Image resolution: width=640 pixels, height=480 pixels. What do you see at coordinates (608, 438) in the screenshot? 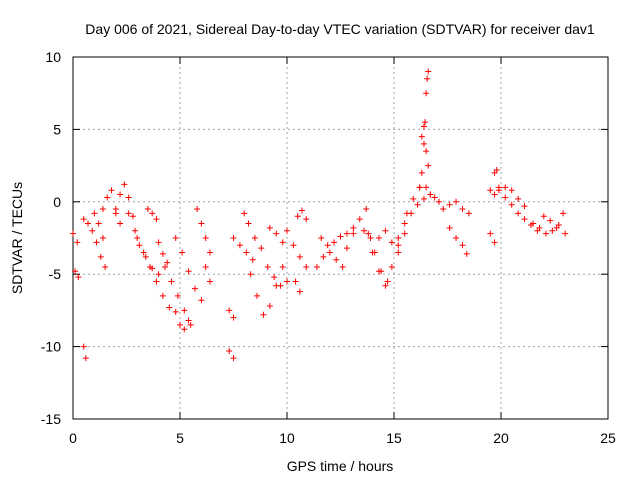
I see `x-tick-label: 25` at bounding box center [608, 438].